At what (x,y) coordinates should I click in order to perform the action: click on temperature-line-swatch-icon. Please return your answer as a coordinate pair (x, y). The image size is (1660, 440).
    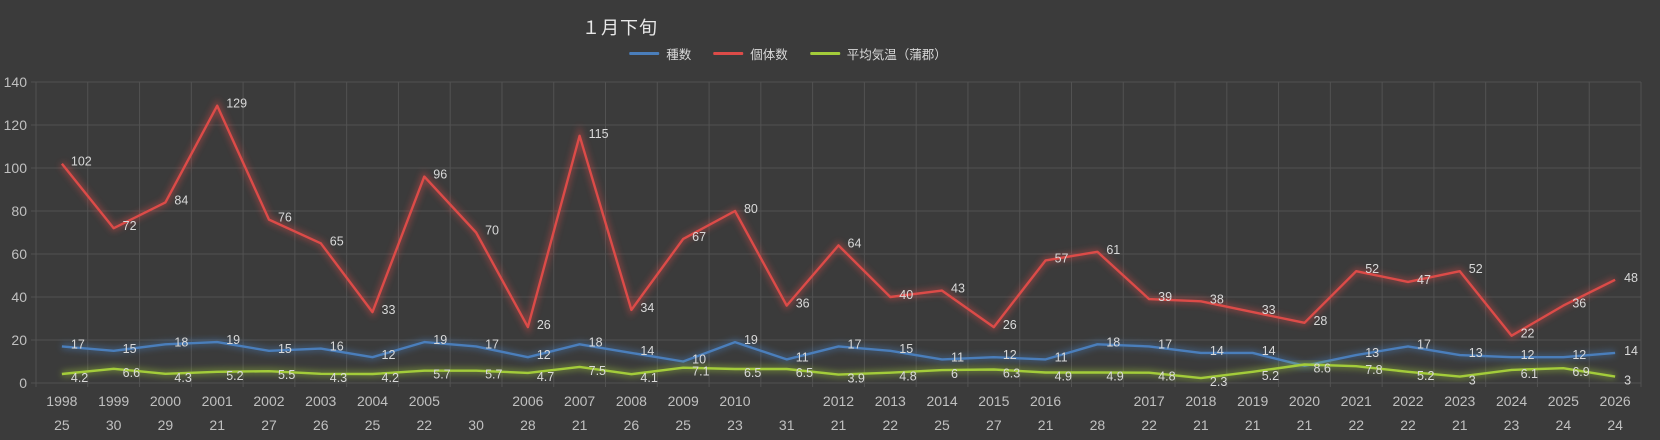
    Looking at the image, I should click on (824, 53).